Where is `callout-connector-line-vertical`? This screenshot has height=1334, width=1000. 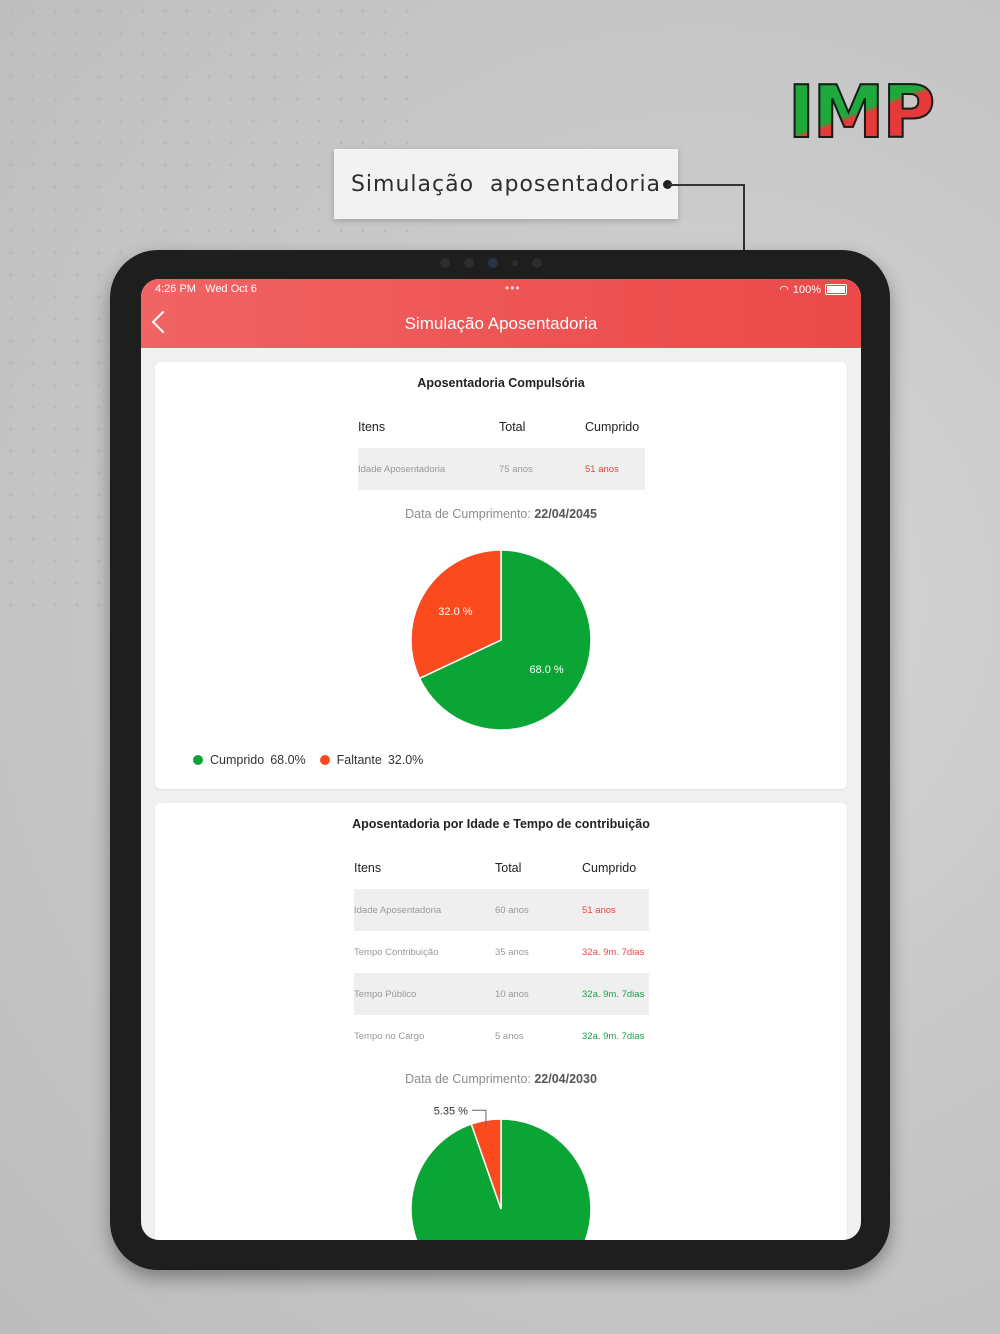
callout-connector-line-vertical is located at coordinates (744, 218).